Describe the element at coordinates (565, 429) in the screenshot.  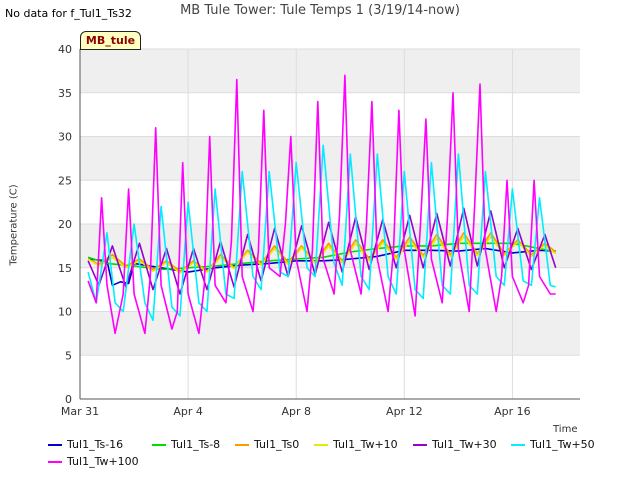
I see `x-axis-label: Time` at that location.